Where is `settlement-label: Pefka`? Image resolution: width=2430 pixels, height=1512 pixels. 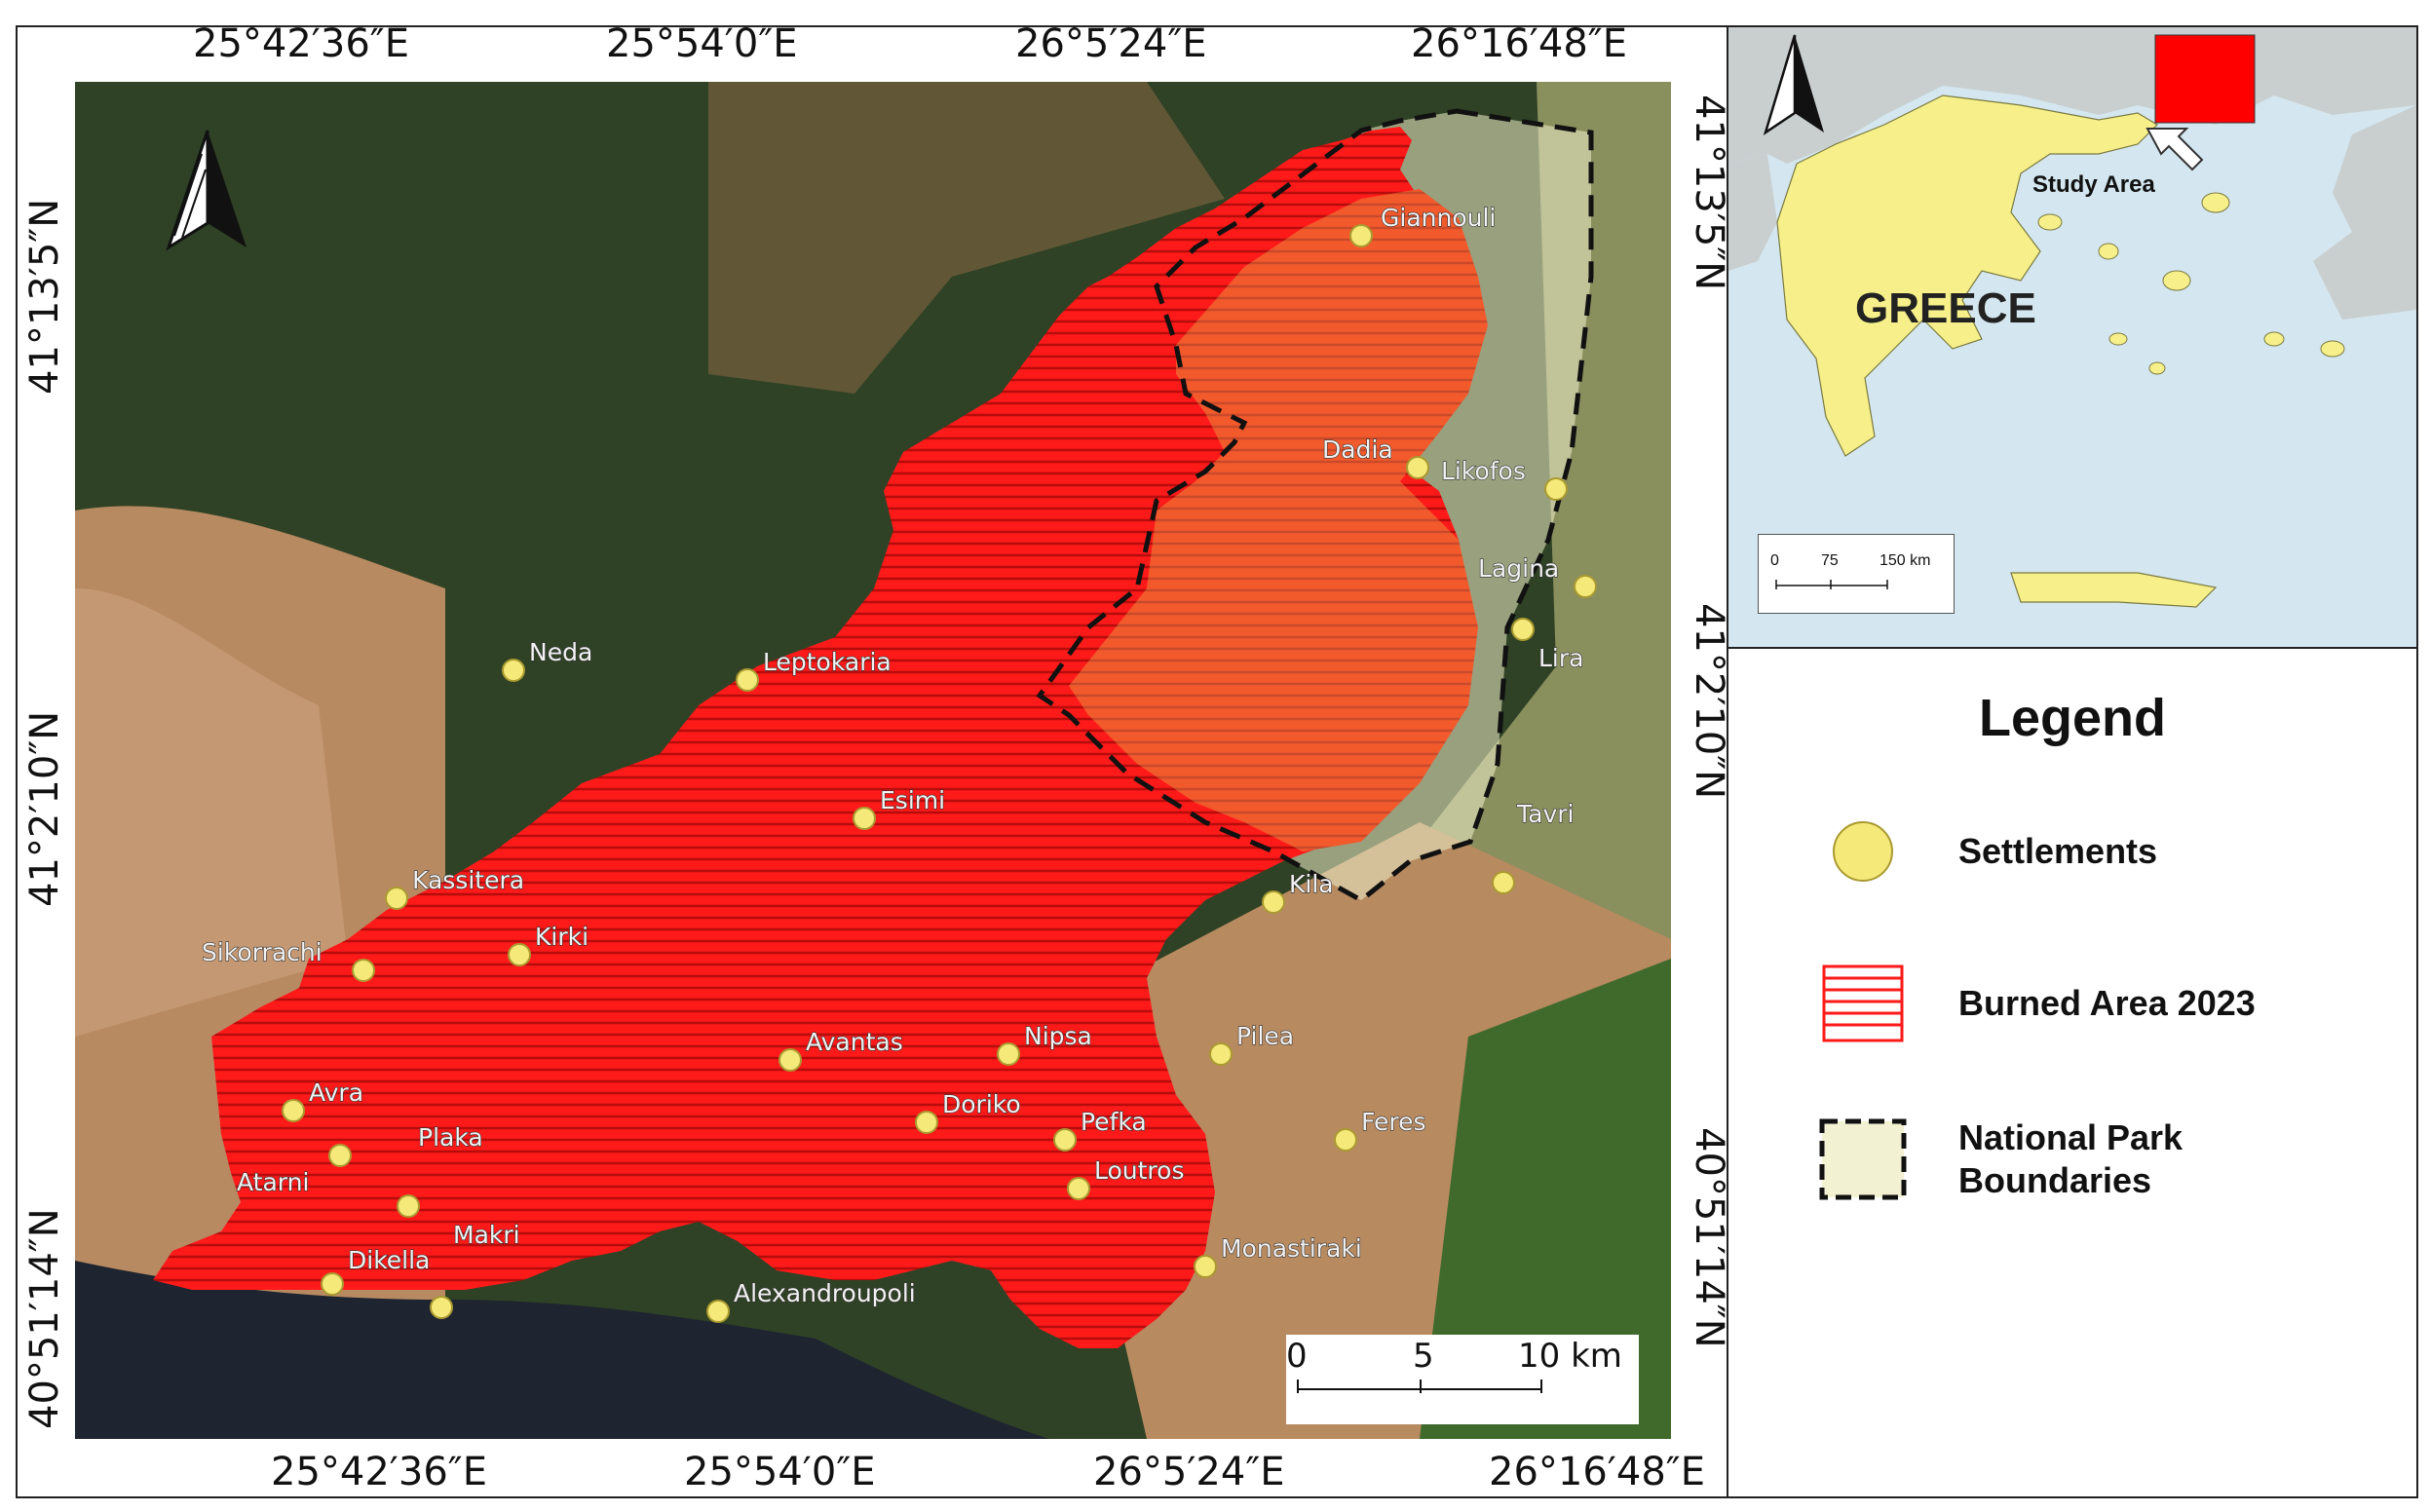 settlement-label: Pefka is located at coordinates (1114, 1122).